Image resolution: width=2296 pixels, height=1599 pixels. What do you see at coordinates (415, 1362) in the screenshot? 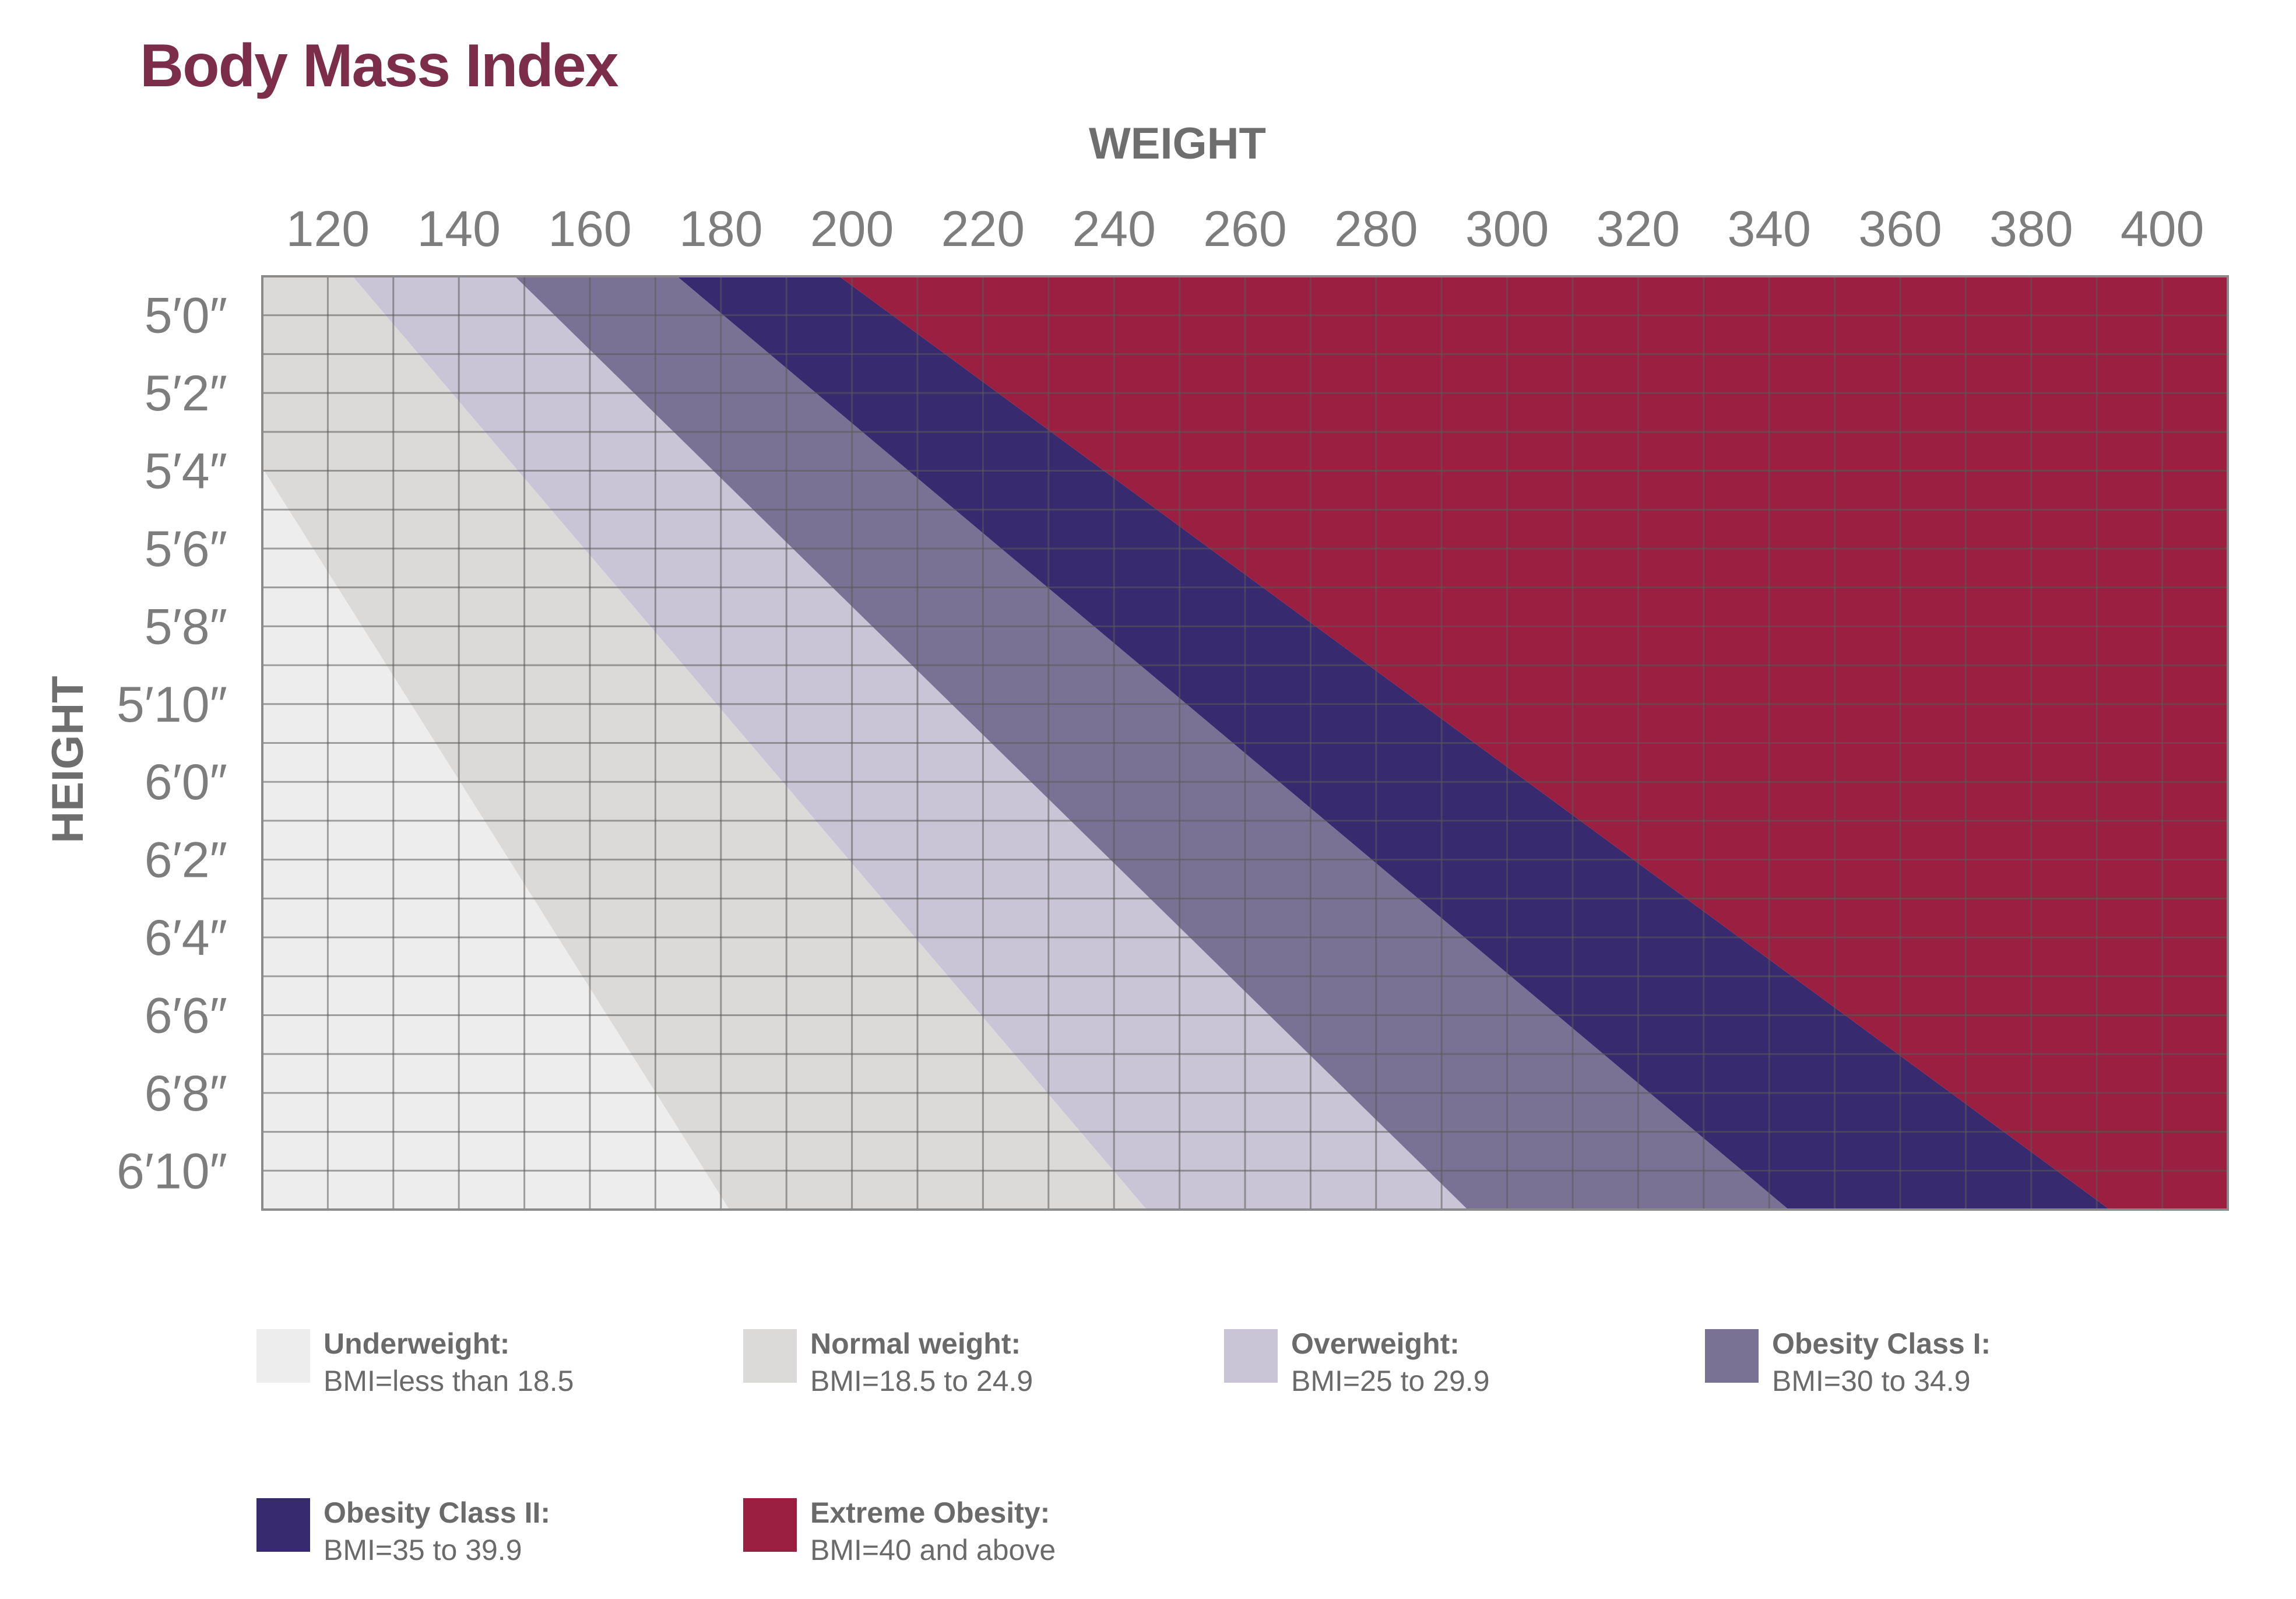
I see `legend-item: Underweight: BMI=less than 18.5` at bounding box center [415, 1362].